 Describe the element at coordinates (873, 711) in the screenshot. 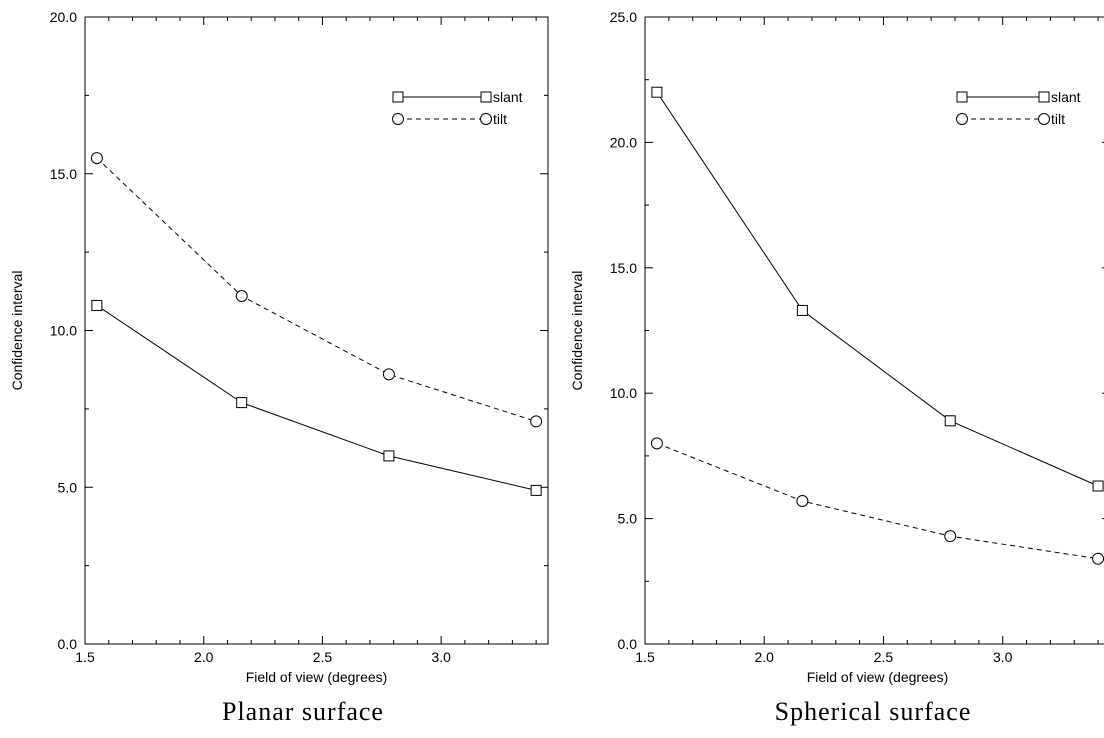

I see `chart-caption: Spherical surface` at that location.